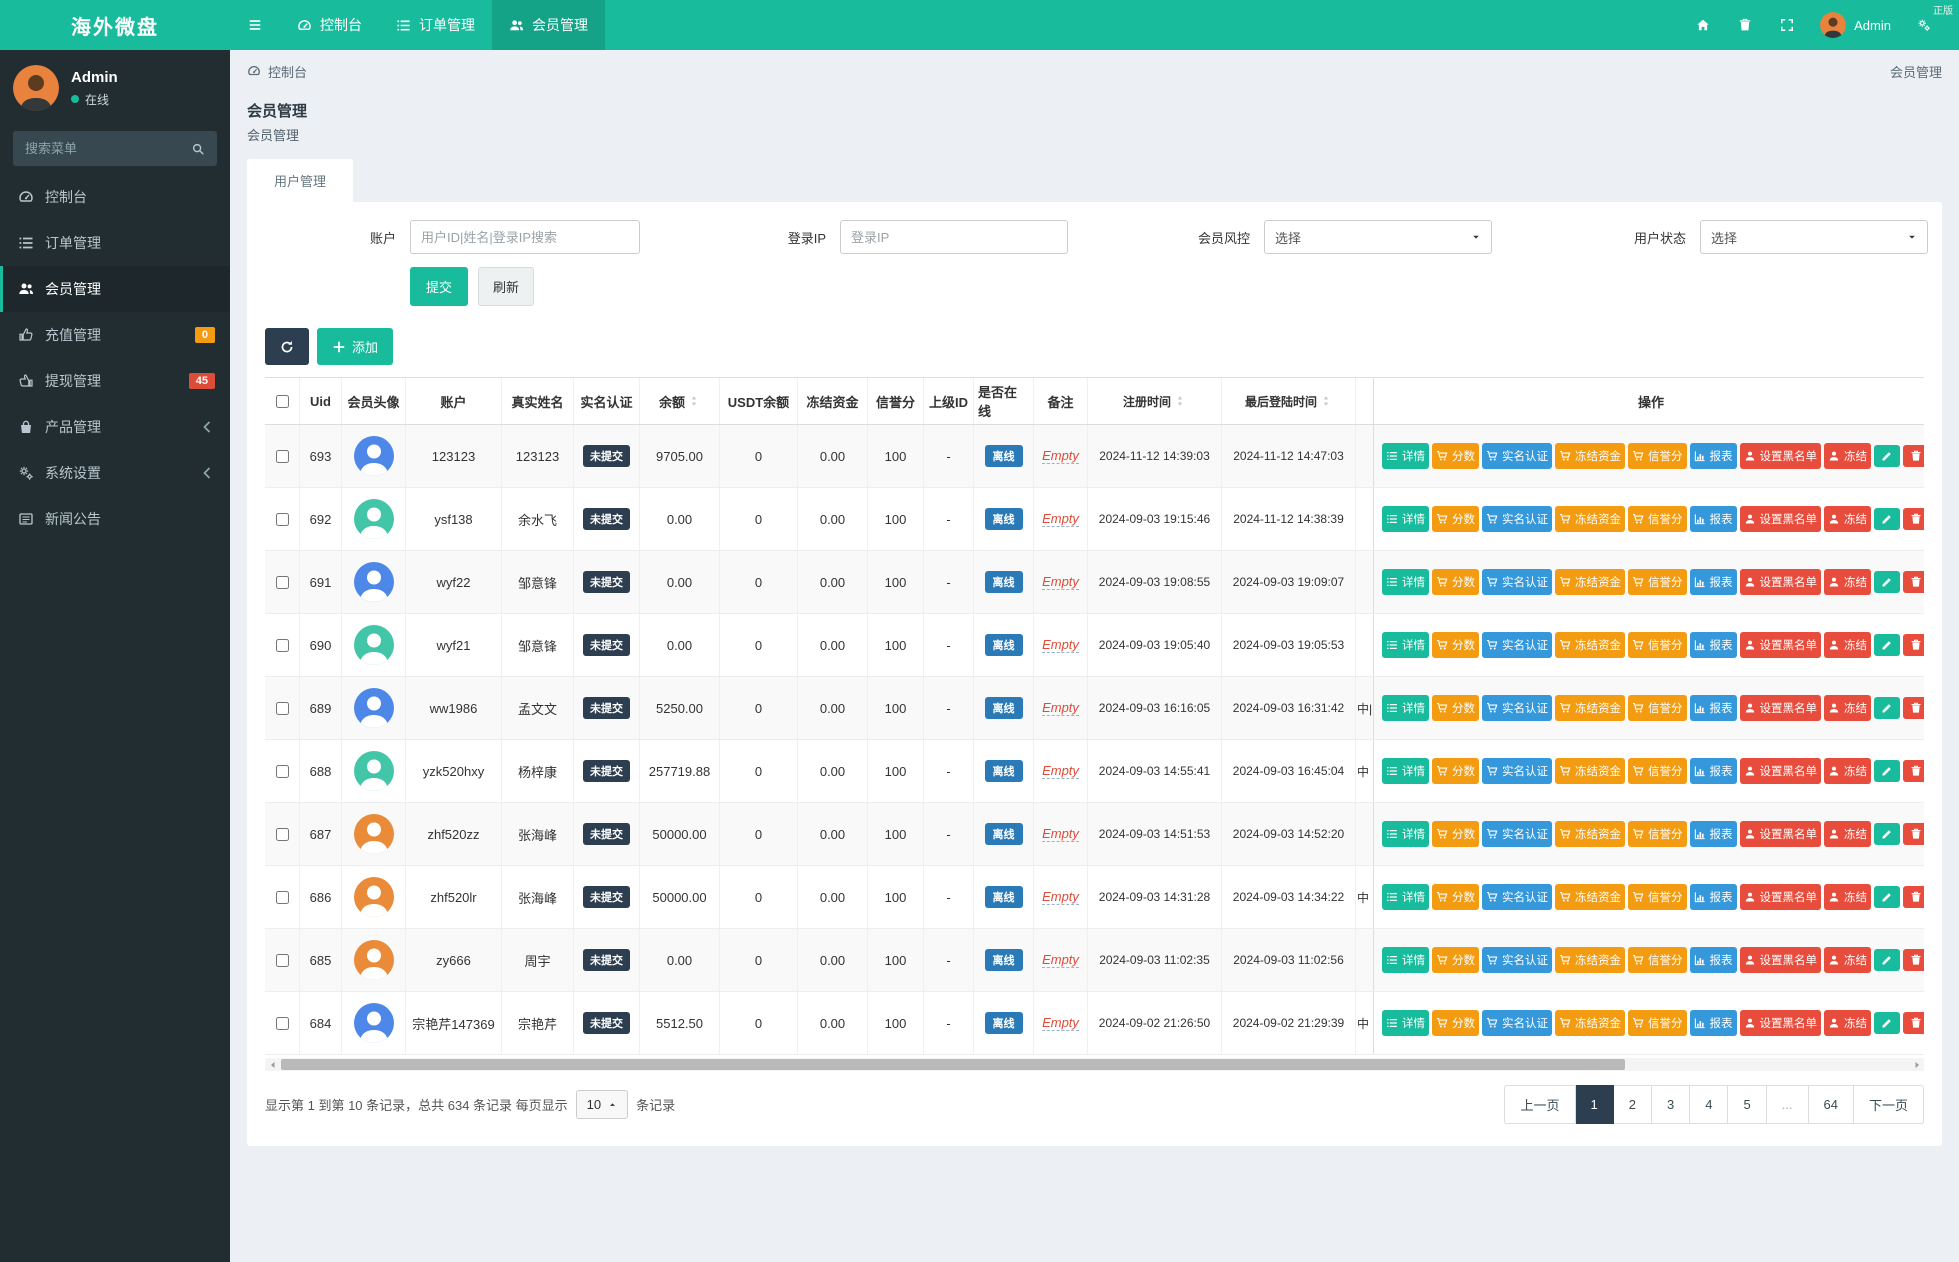 Image resolution: width=1959 pixels, height=1262 pixels. Describe the element at coordinates (329, 25) in the screenshot. I see `nav-item-dashboard: 控制台` at that location.